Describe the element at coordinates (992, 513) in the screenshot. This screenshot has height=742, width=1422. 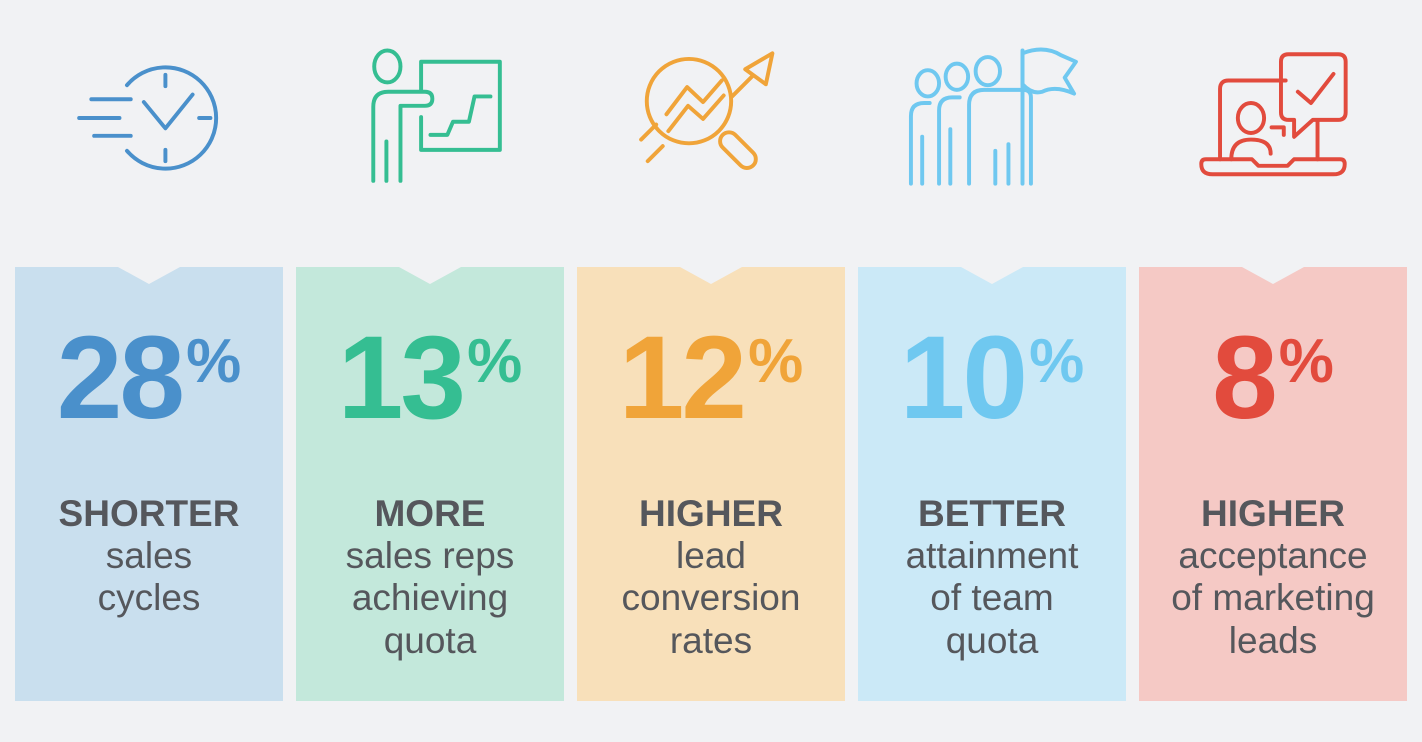
I see `stat-headline: BETTER` at that location.